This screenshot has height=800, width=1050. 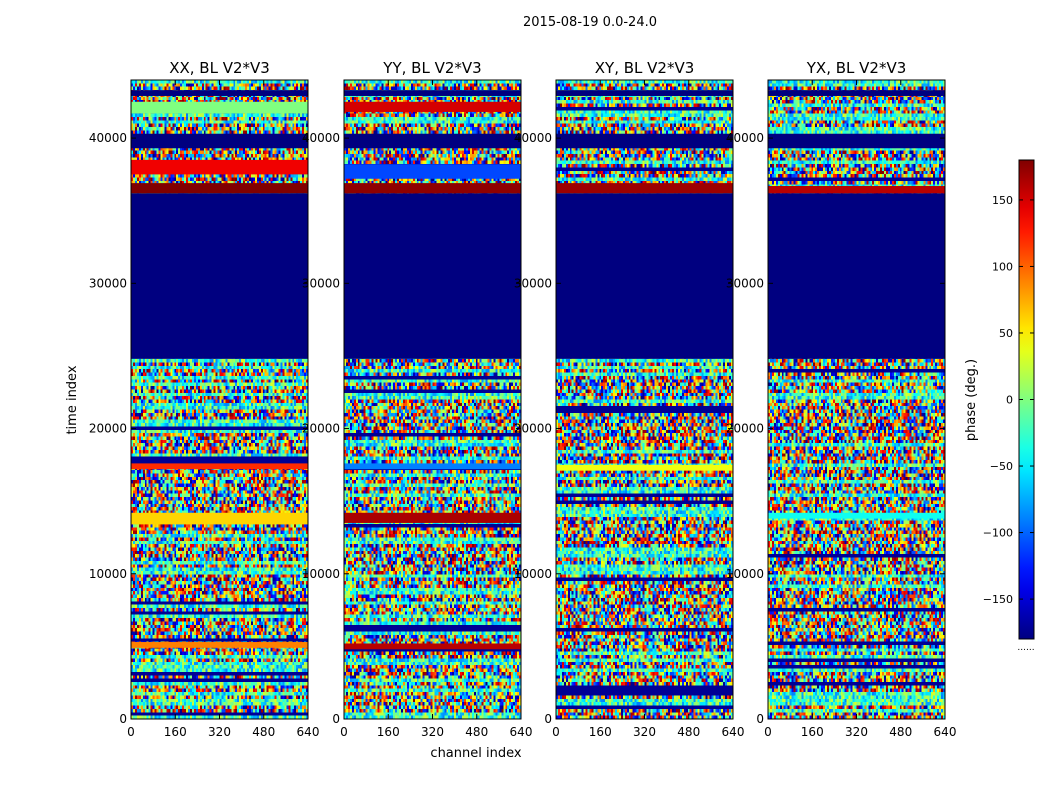 What do you see at coordinates (998, 533) in the screenshot?
I see `colorbar-tick-label: −100` at bounding box center [998, 533].